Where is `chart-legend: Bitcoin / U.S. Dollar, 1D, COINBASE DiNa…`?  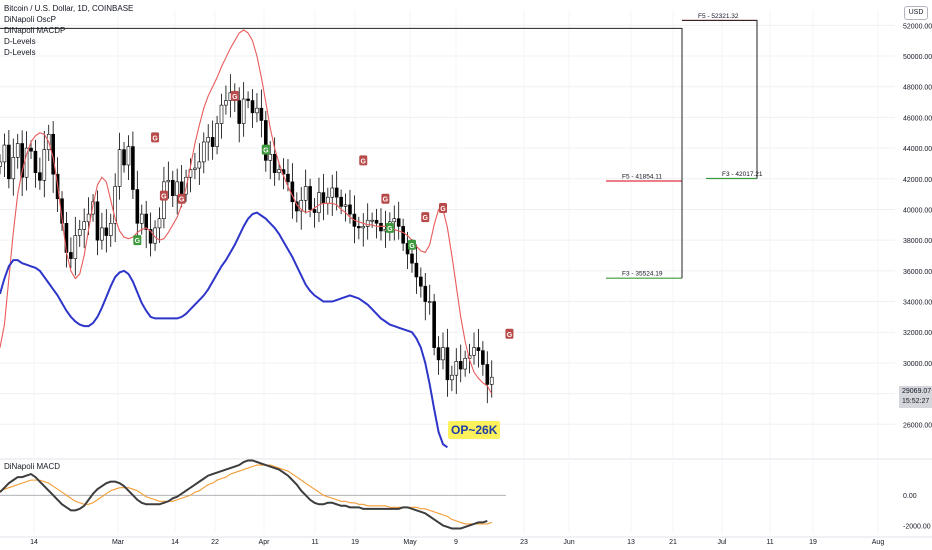
chart-legend: Bitcoin / U.S. Dollar, 1D, COINBASE DiNa… is located at coordinates (68, 30).